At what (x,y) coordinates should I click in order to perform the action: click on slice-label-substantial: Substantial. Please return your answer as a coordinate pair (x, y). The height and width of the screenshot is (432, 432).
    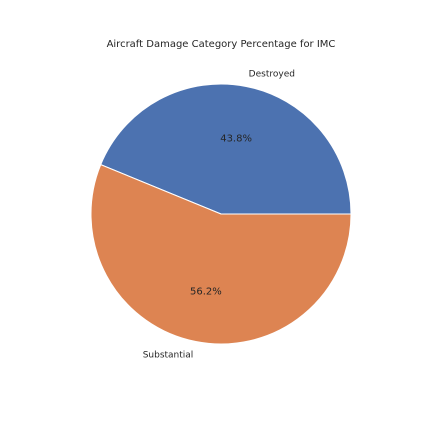
    Looking at the image, I should click on (168, 355).